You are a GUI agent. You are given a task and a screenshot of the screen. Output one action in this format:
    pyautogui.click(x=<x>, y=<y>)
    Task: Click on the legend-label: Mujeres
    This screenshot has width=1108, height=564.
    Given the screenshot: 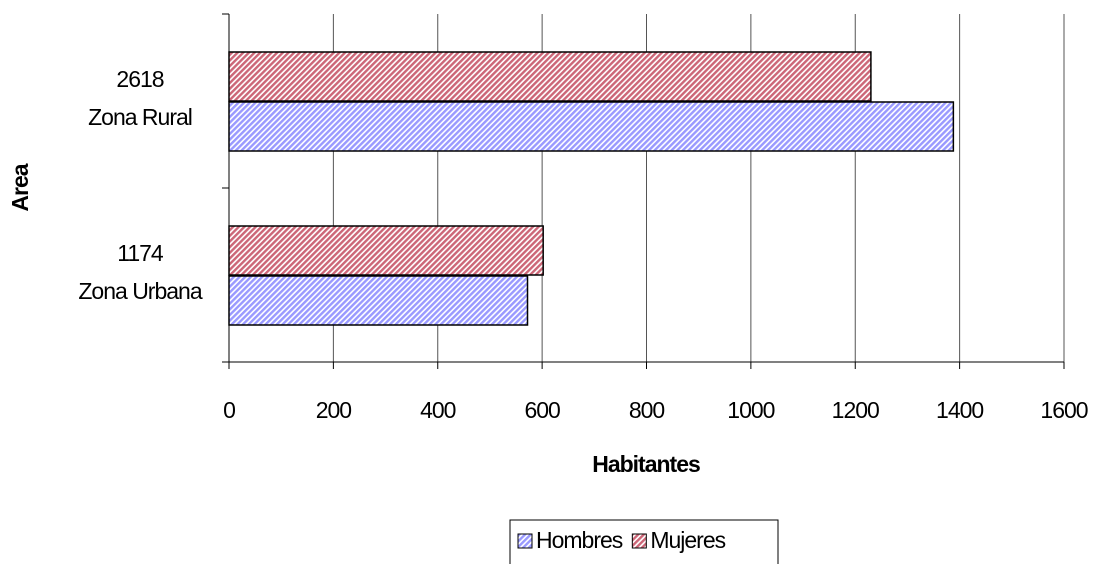 What is the action you would take?
    pyautogui.click(x=687, y=540)
    